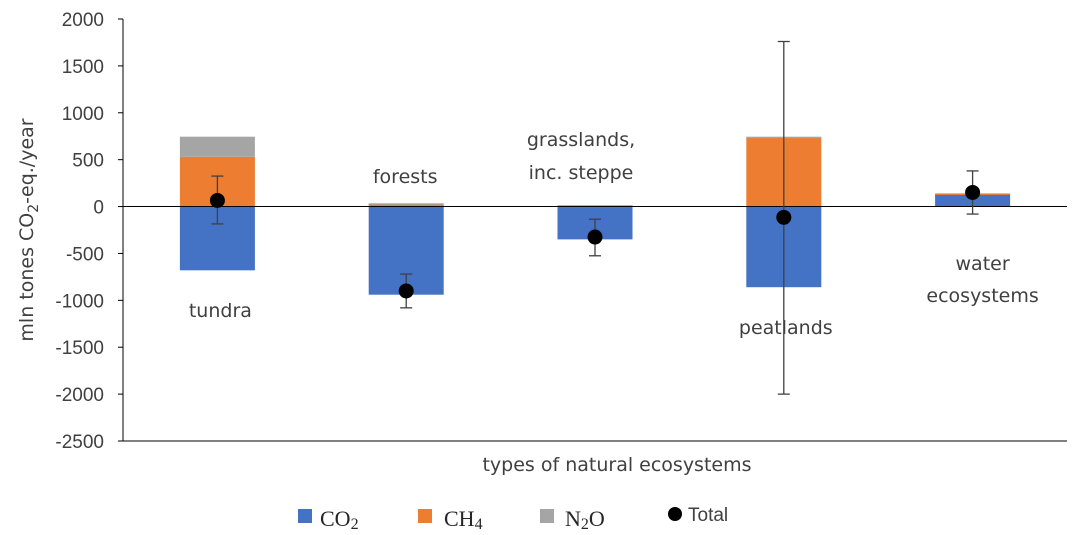  What do you see at coordinates (79, 301) in the screenshot?
I see `y-tick-label: -1000` at bounding box center [79, 301].